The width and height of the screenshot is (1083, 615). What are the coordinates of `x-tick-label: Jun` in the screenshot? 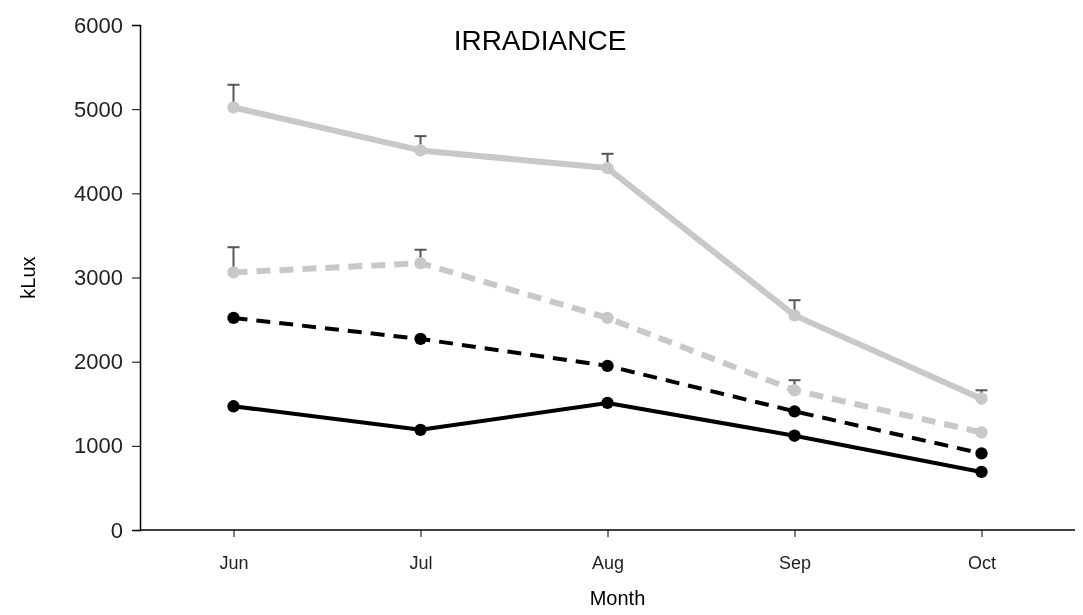 It's located at (234, 562).